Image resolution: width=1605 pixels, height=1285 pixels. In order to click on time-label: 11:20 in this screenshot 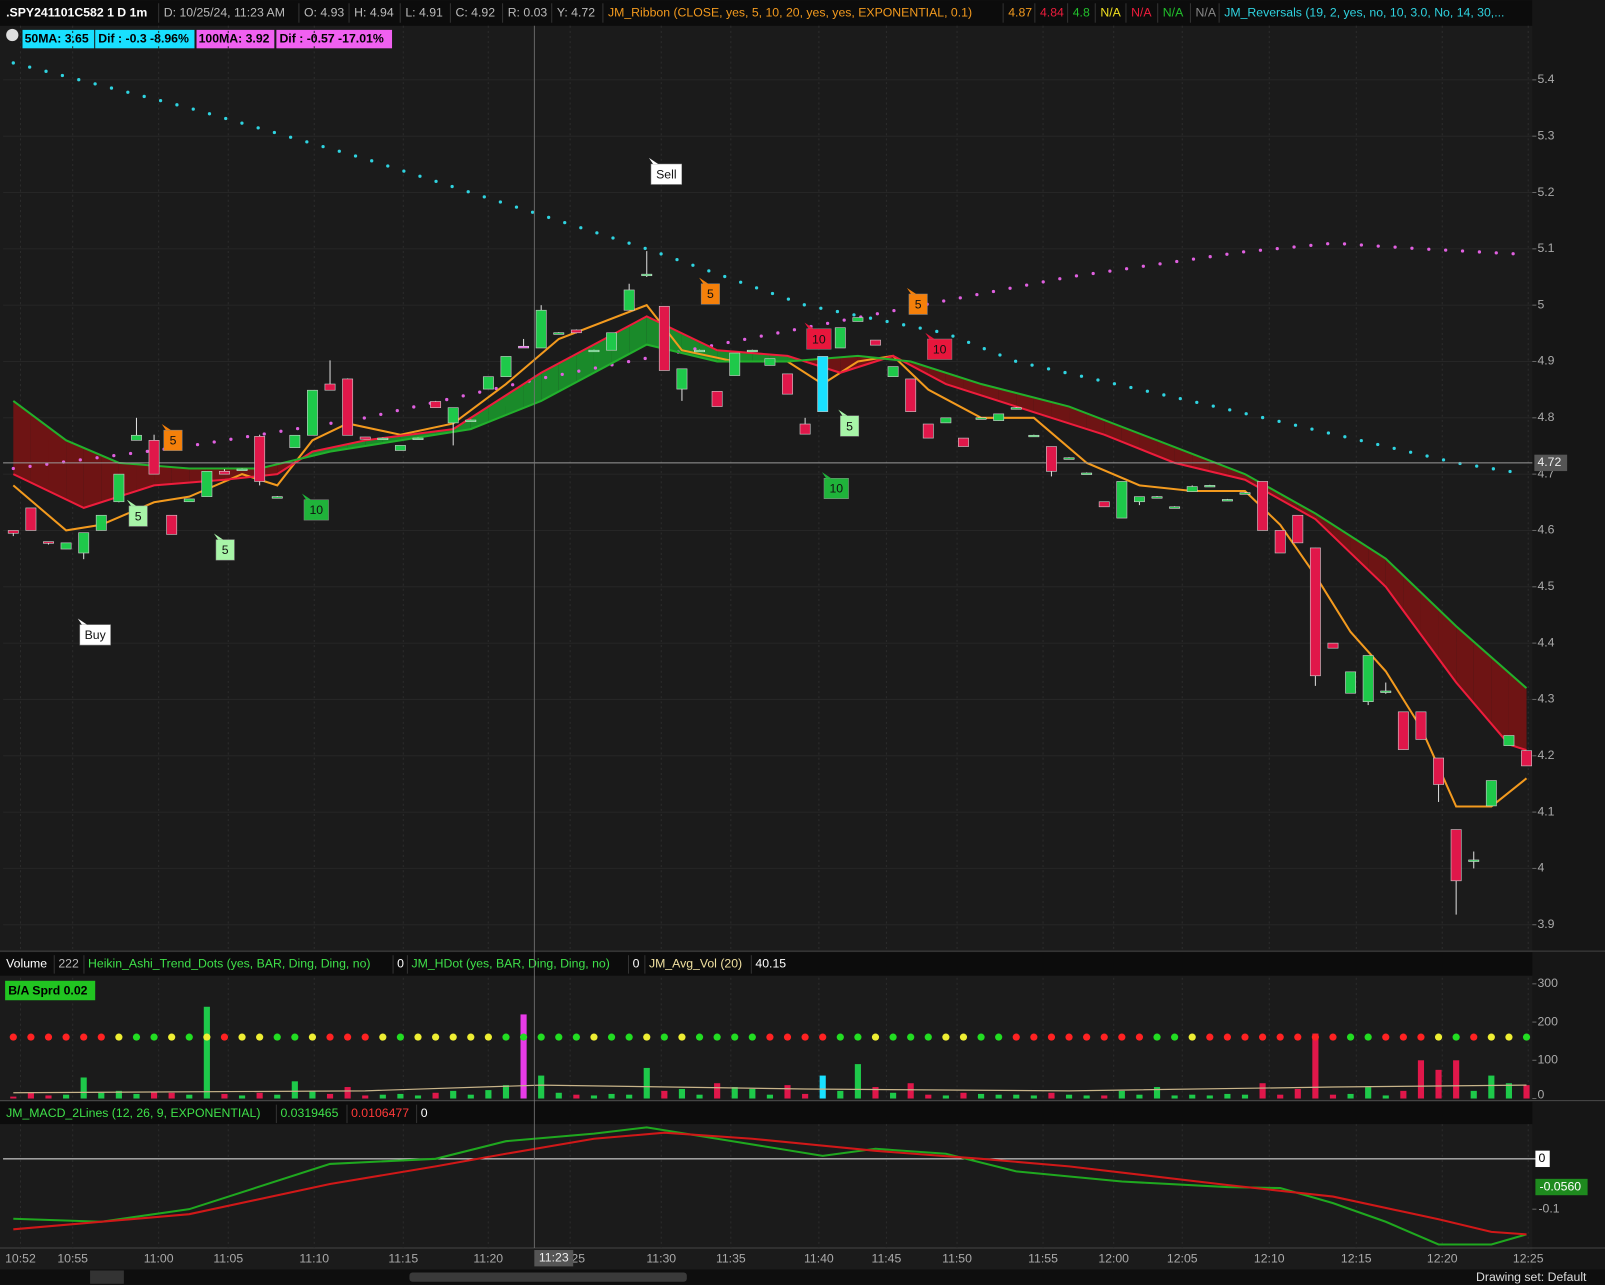, I will do `click(488, 1258)`.